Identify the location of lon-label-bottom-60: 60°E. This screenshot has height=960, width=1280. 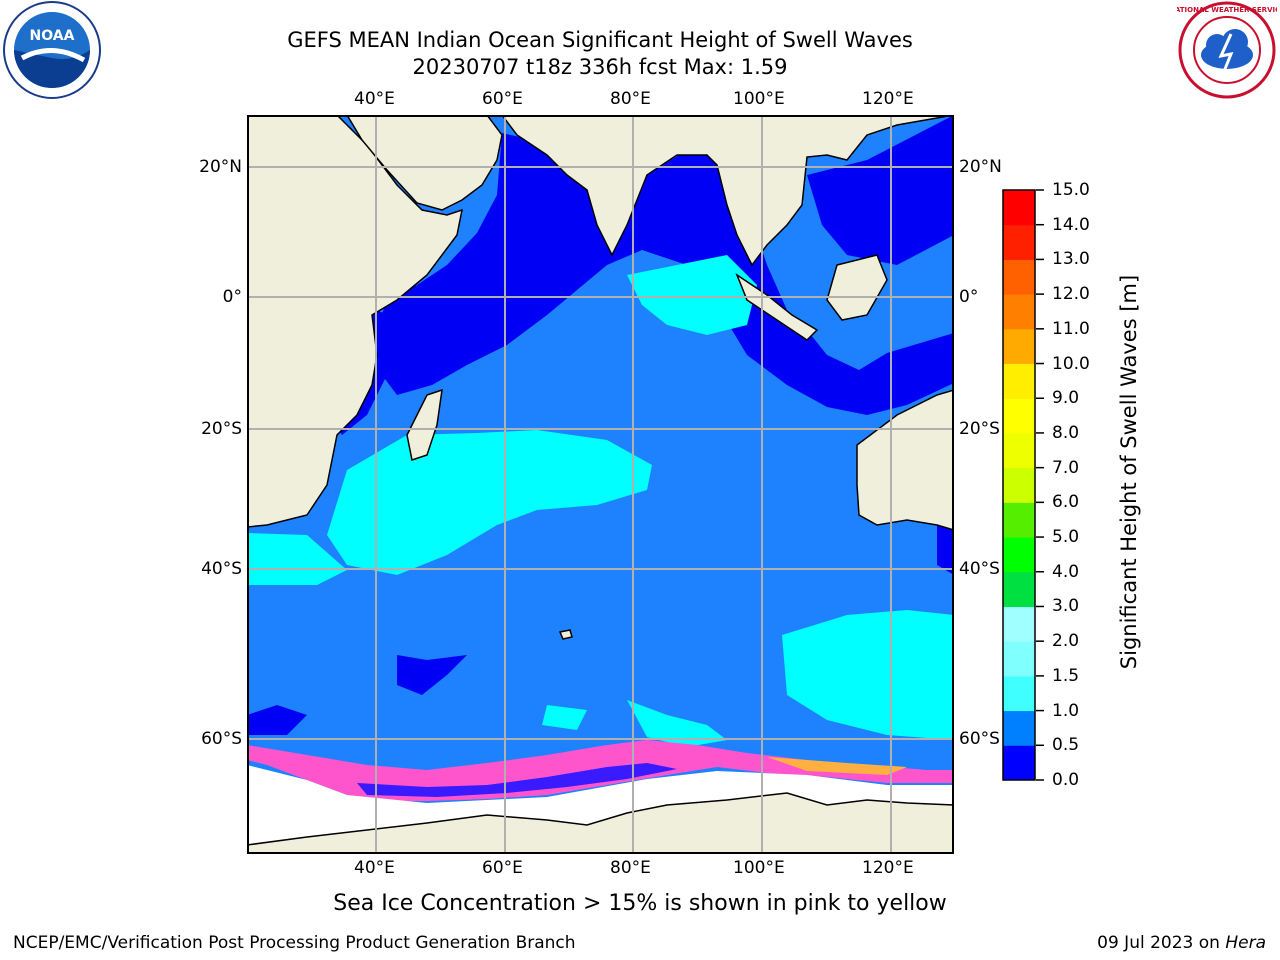
(502, 868).